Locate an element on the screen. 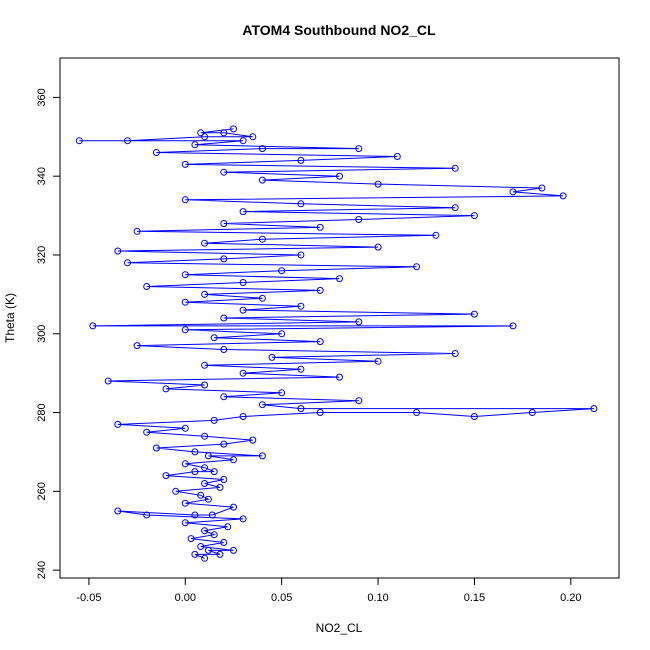 This screenshot has width=650, height=650. y-tick-label: 340 is located at coordinates (42, 176).